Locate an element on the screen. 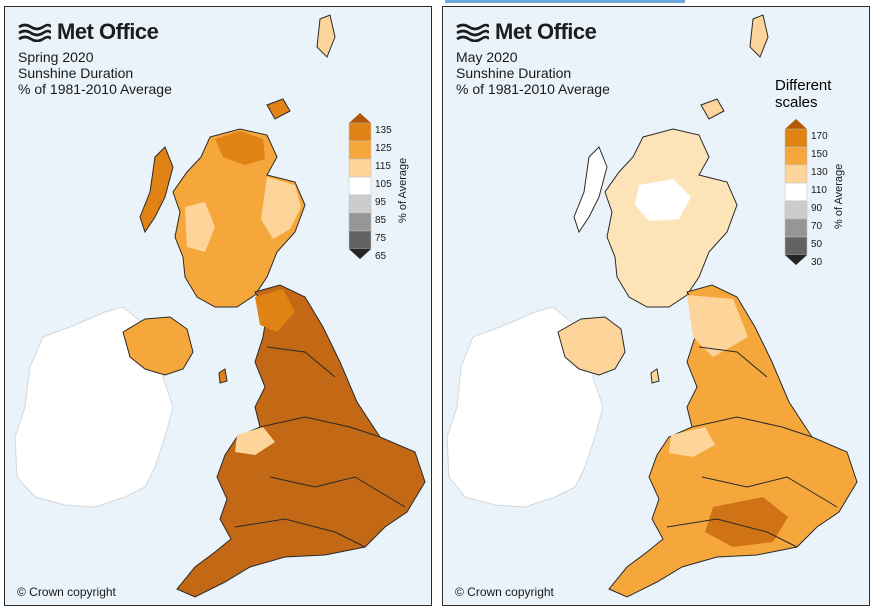 Image resolution: width=870 pixels, height=613 pixels. wales-north-light is located at coordinates (692, 442).